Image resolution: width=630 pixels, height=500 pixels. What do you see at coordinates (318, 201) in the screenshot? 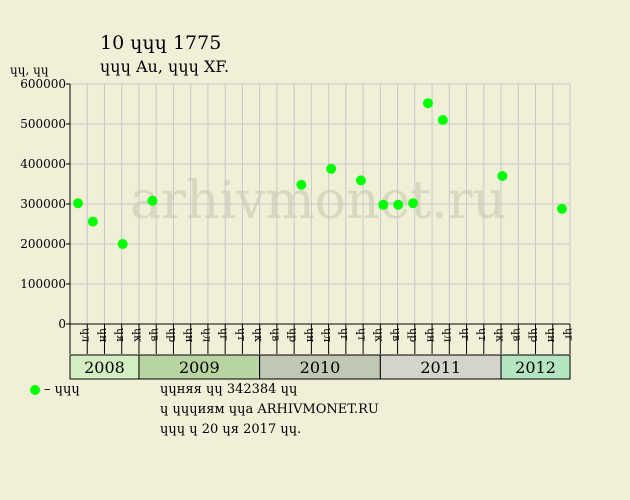
I see `watermark: arhivmonet.ru` at bounding box center [318, 201].